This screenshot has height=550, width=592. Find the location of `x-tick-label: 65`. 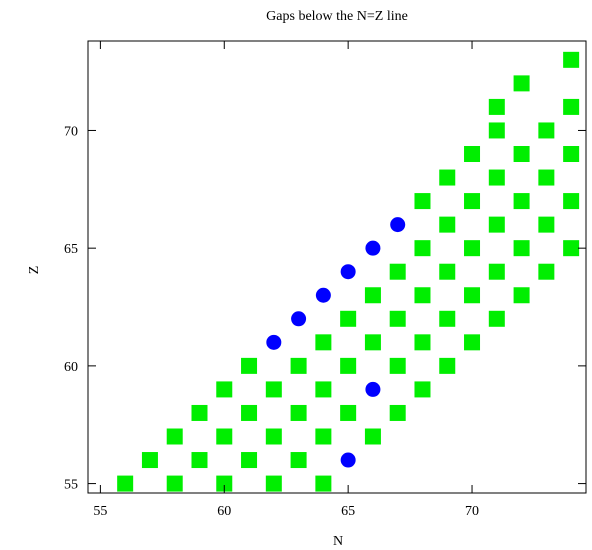

x-tick-label: 65 is located at coordinates (348, 511).